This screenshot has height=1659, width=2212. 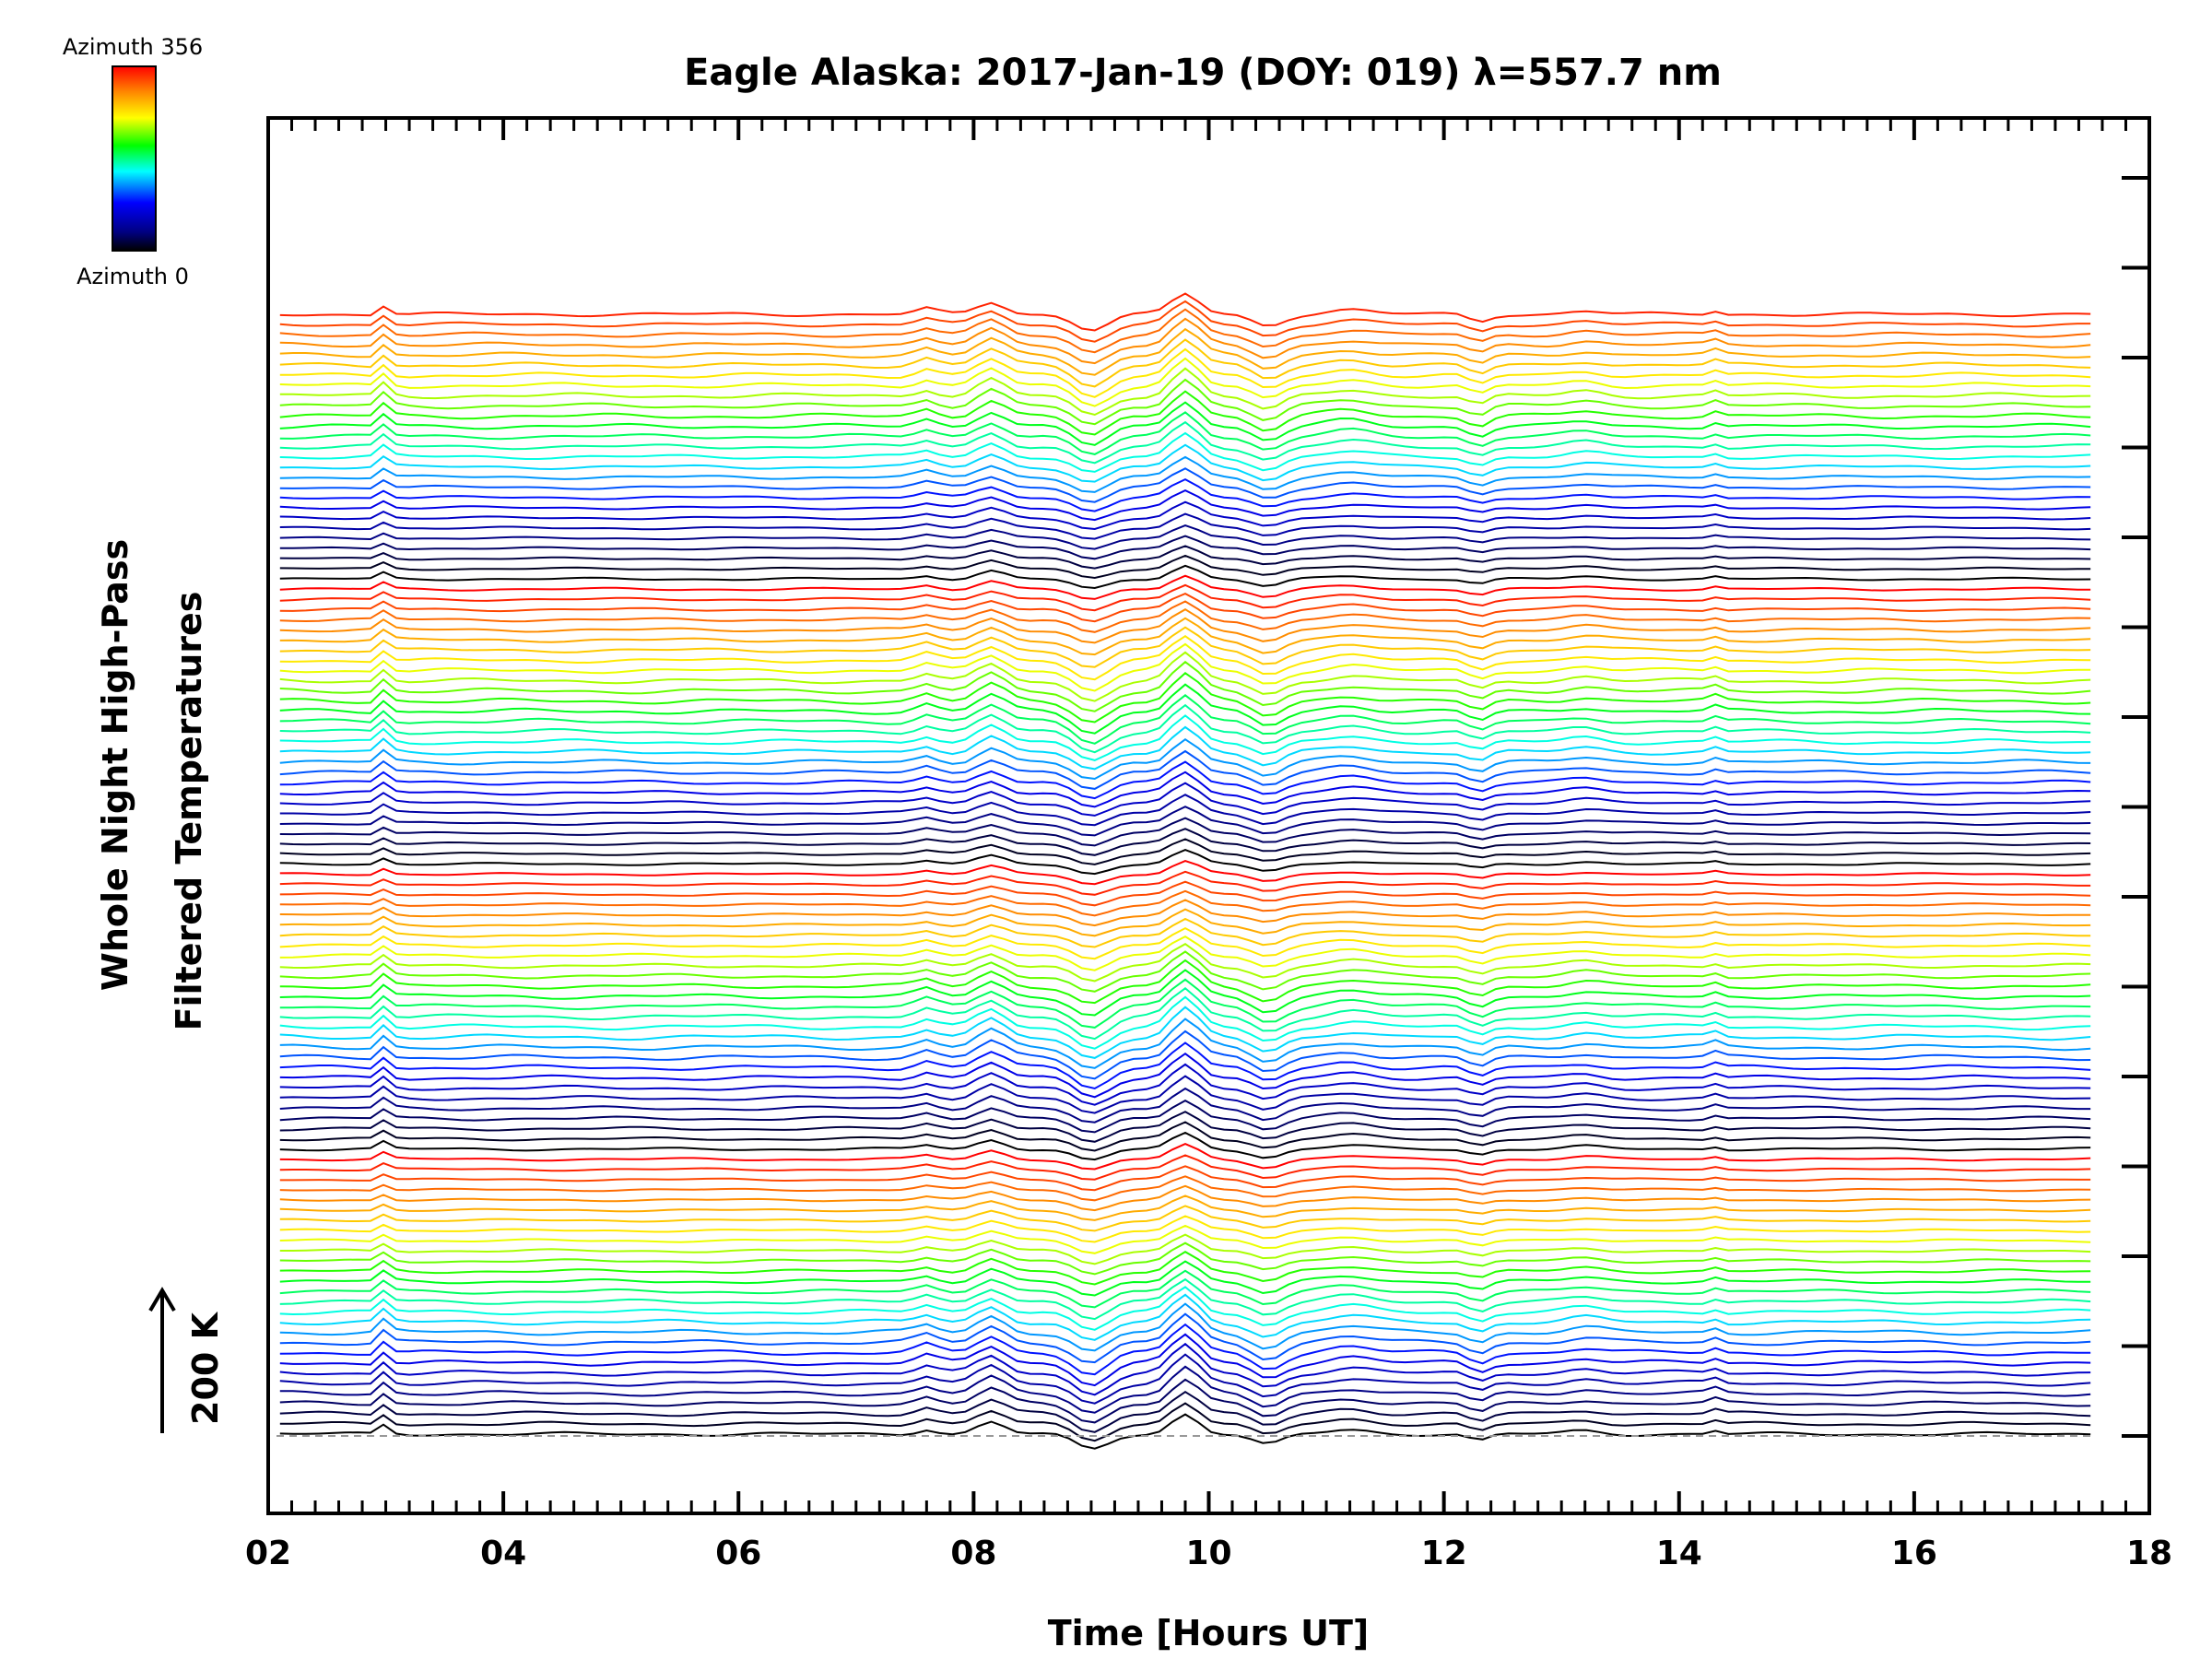 I want to click on scale-arrow-head, so click(x=162, y=1299).